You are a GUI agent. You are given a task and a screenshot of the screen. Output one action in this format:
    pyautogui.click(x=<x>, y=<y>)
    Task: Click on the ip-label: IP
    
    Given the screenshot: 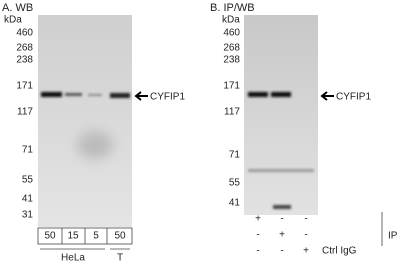 What is the action you would take?
    pyautogui.click(x=393, y=236)
    